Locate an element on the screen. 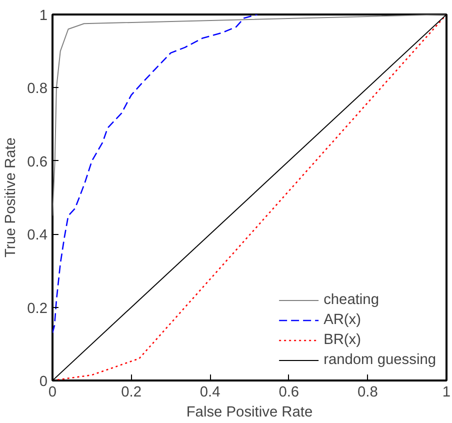 This screenshot has width=452, height=423. x-tick-label: 0.4 is located at coordinates (210, 392).